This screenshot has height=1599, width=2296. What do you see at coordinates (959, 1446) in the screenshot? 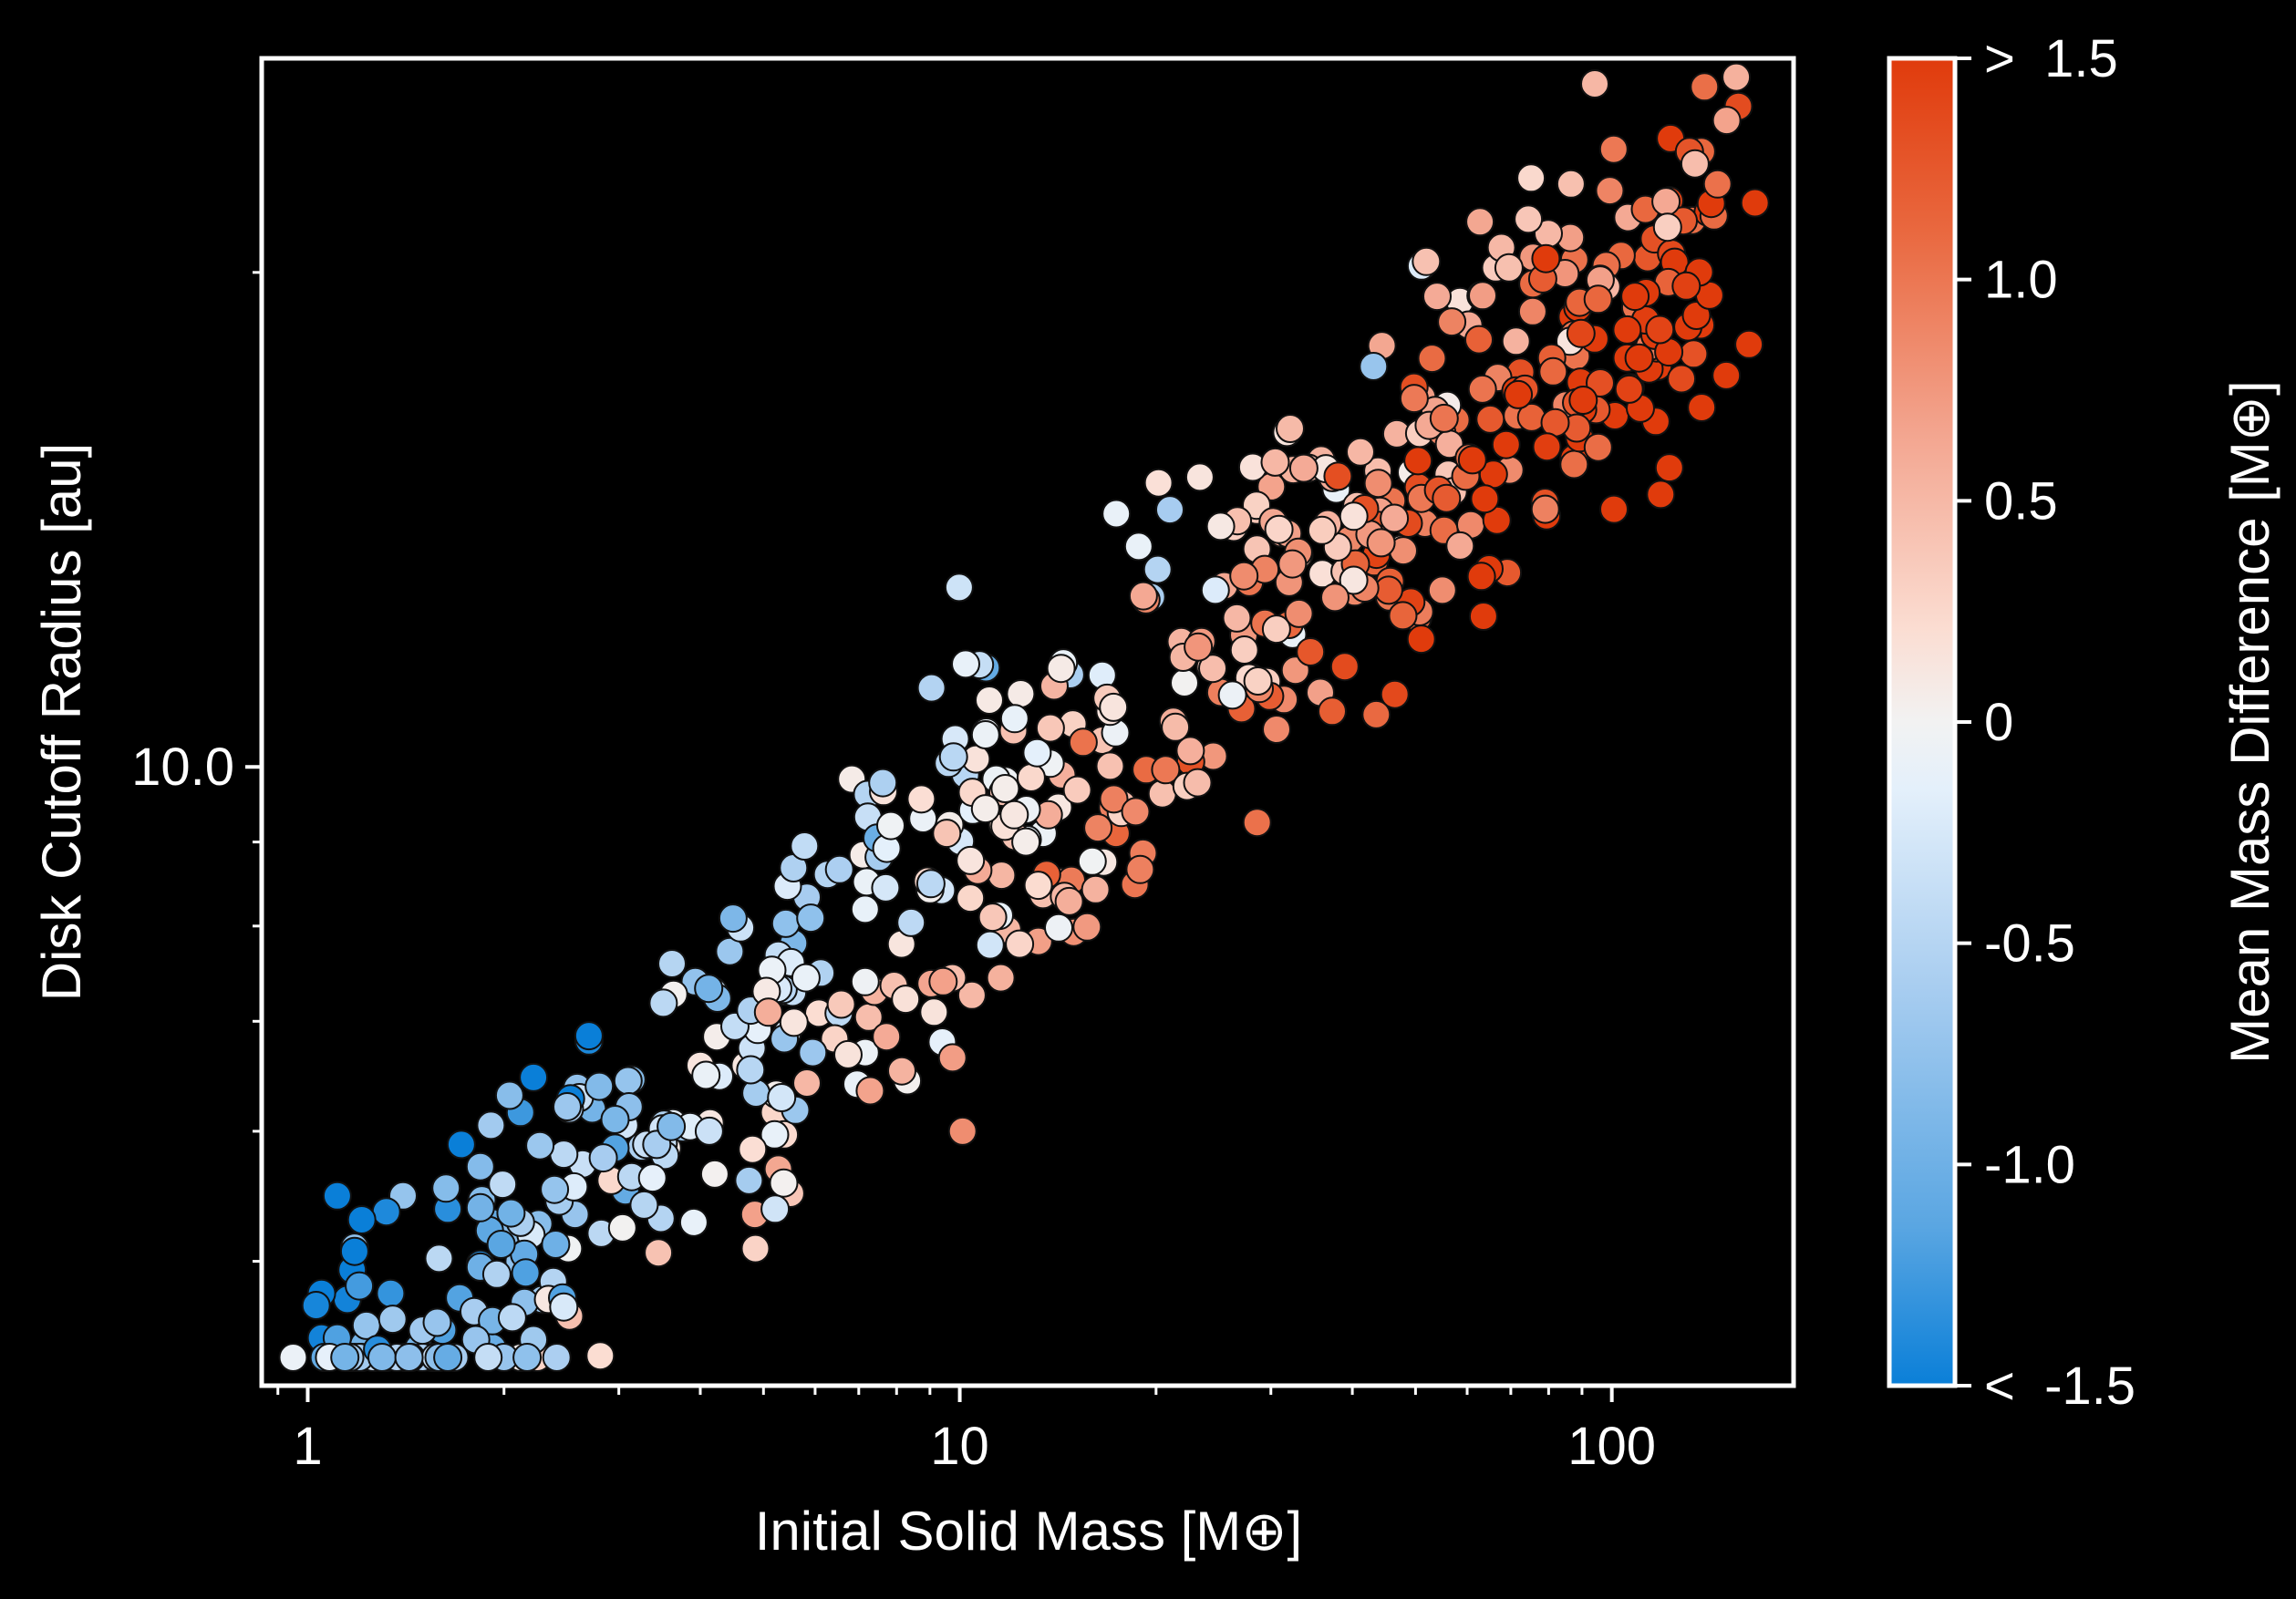
I see `x-tick-label: 10` at bounding box center [959, 1446].